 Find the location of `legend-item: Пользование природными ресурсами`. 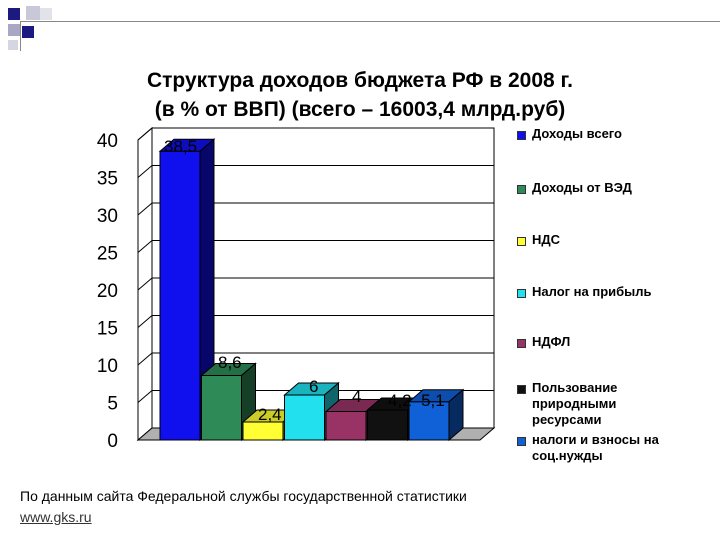

legend-item: Пользование природными ресурсами is located at coordinates (599, 404).